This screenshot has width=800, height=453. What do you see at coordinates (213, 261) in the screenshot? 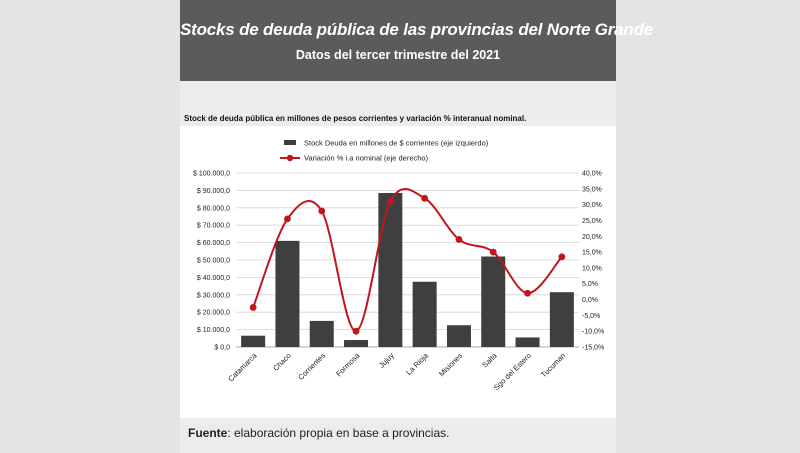
I see `left-tick-label: $ 50.000,0` at bounding box center [213, 261].